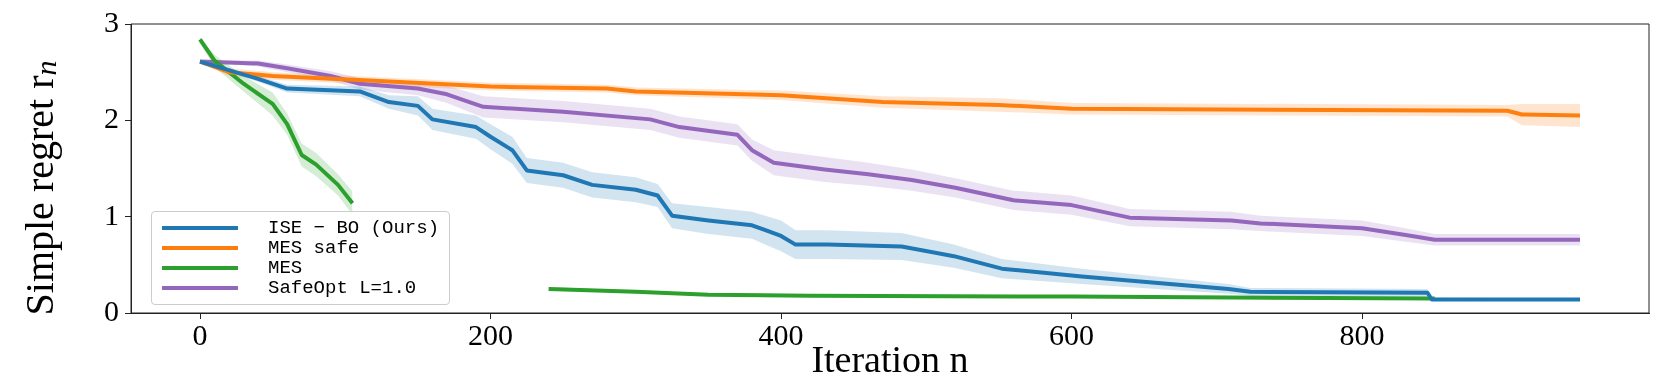 The width and height of the screenshot is (1660, 376). What do you see at coordinates (354, 228) in the screenshot?
I see `legend-label: ISE − BO (Ours)` at bounding box center [354, 228].